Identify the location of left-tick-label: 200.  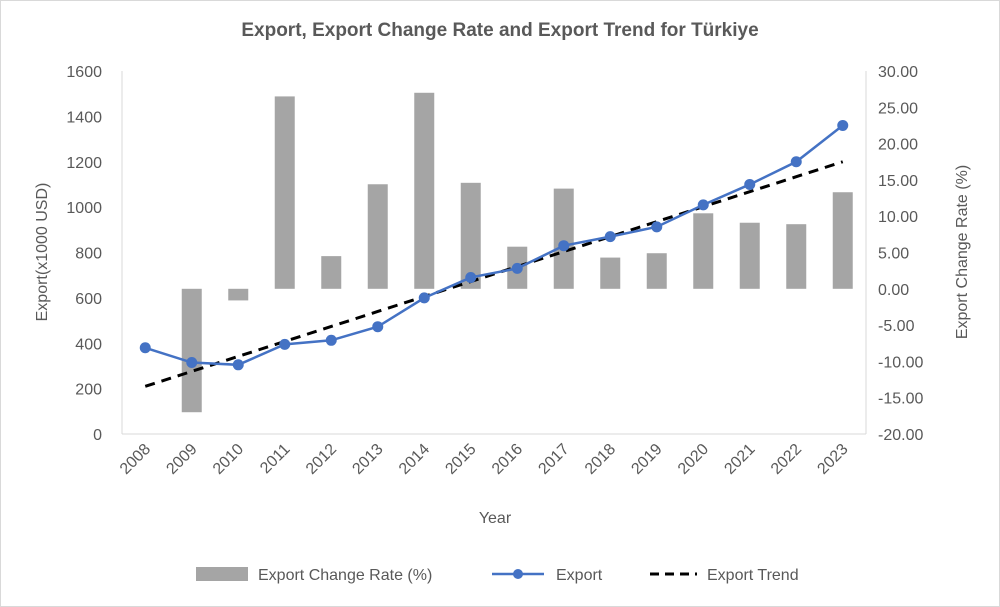
(88, 390).